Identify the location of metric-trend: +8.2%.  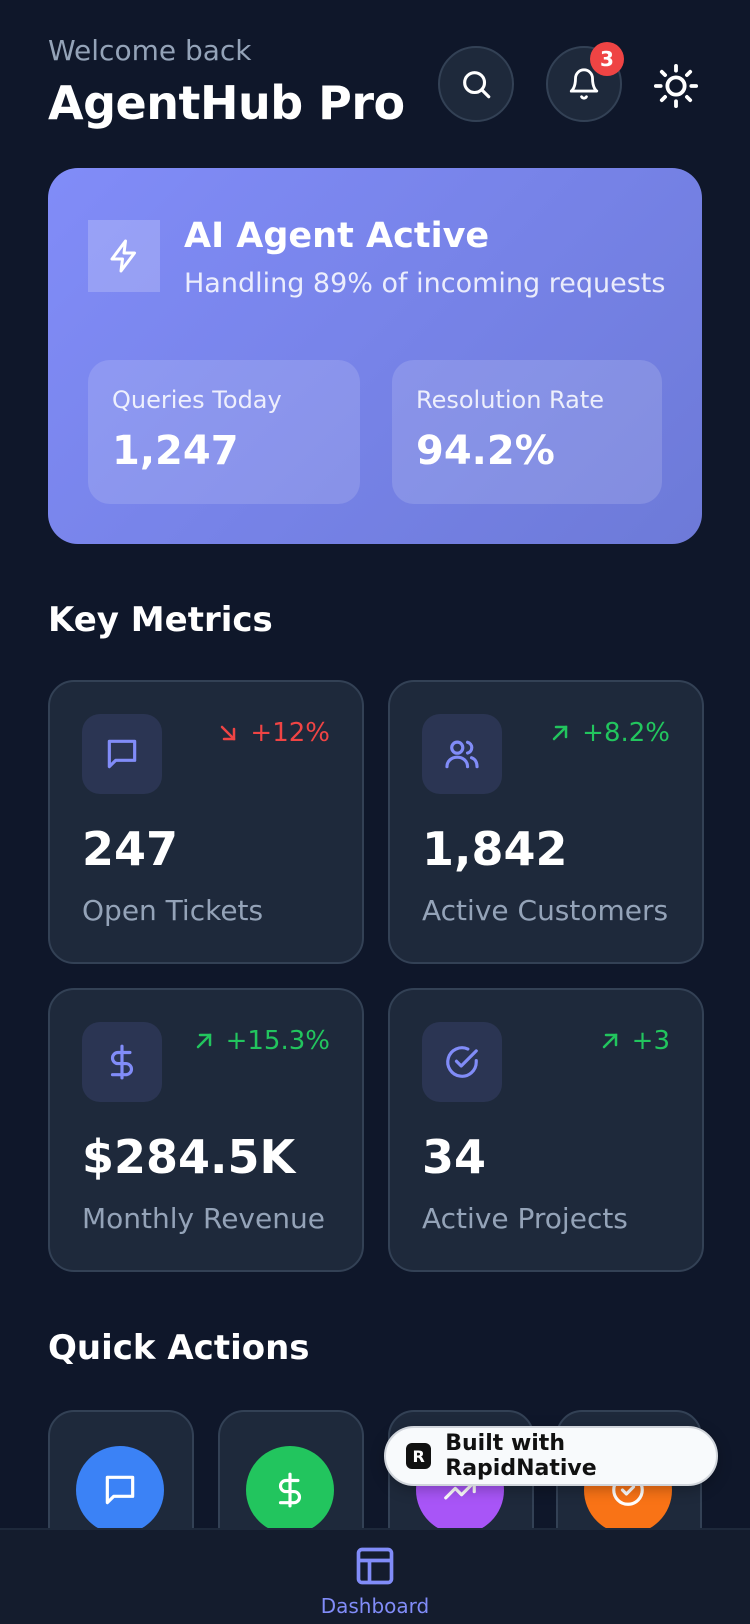
(609, 733).